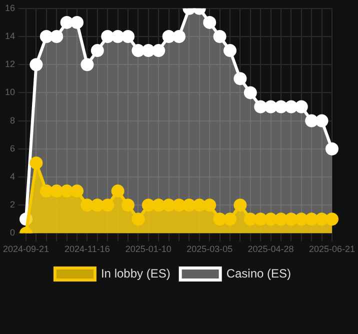 This screenshot has height=334, width=358. Describe the element at coordinates (209, 249) in the screenshot. I see `x-tick-label: 2025-03-05` at that location.